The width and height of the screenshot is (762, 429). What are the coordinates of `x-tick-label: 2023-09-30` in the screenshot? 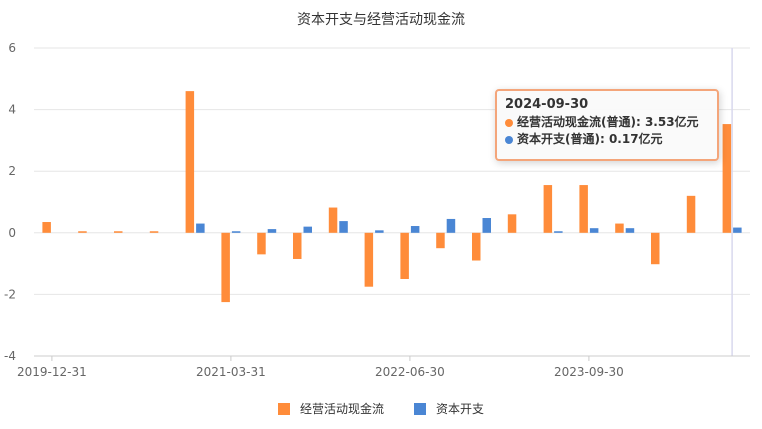 It's located at (589, 372).